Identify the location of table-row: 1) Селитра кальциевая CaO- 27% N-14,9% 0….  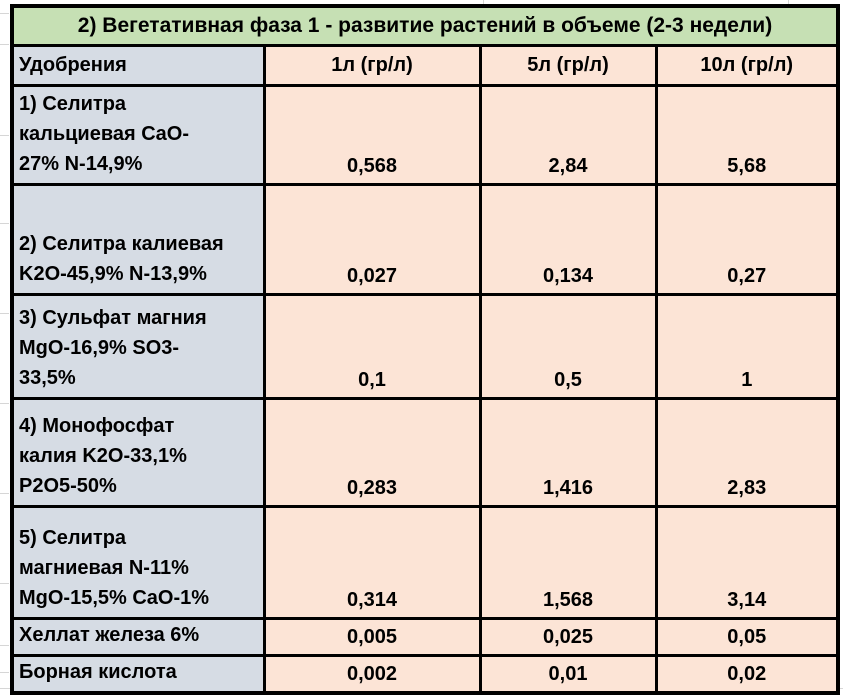
(425, 134).